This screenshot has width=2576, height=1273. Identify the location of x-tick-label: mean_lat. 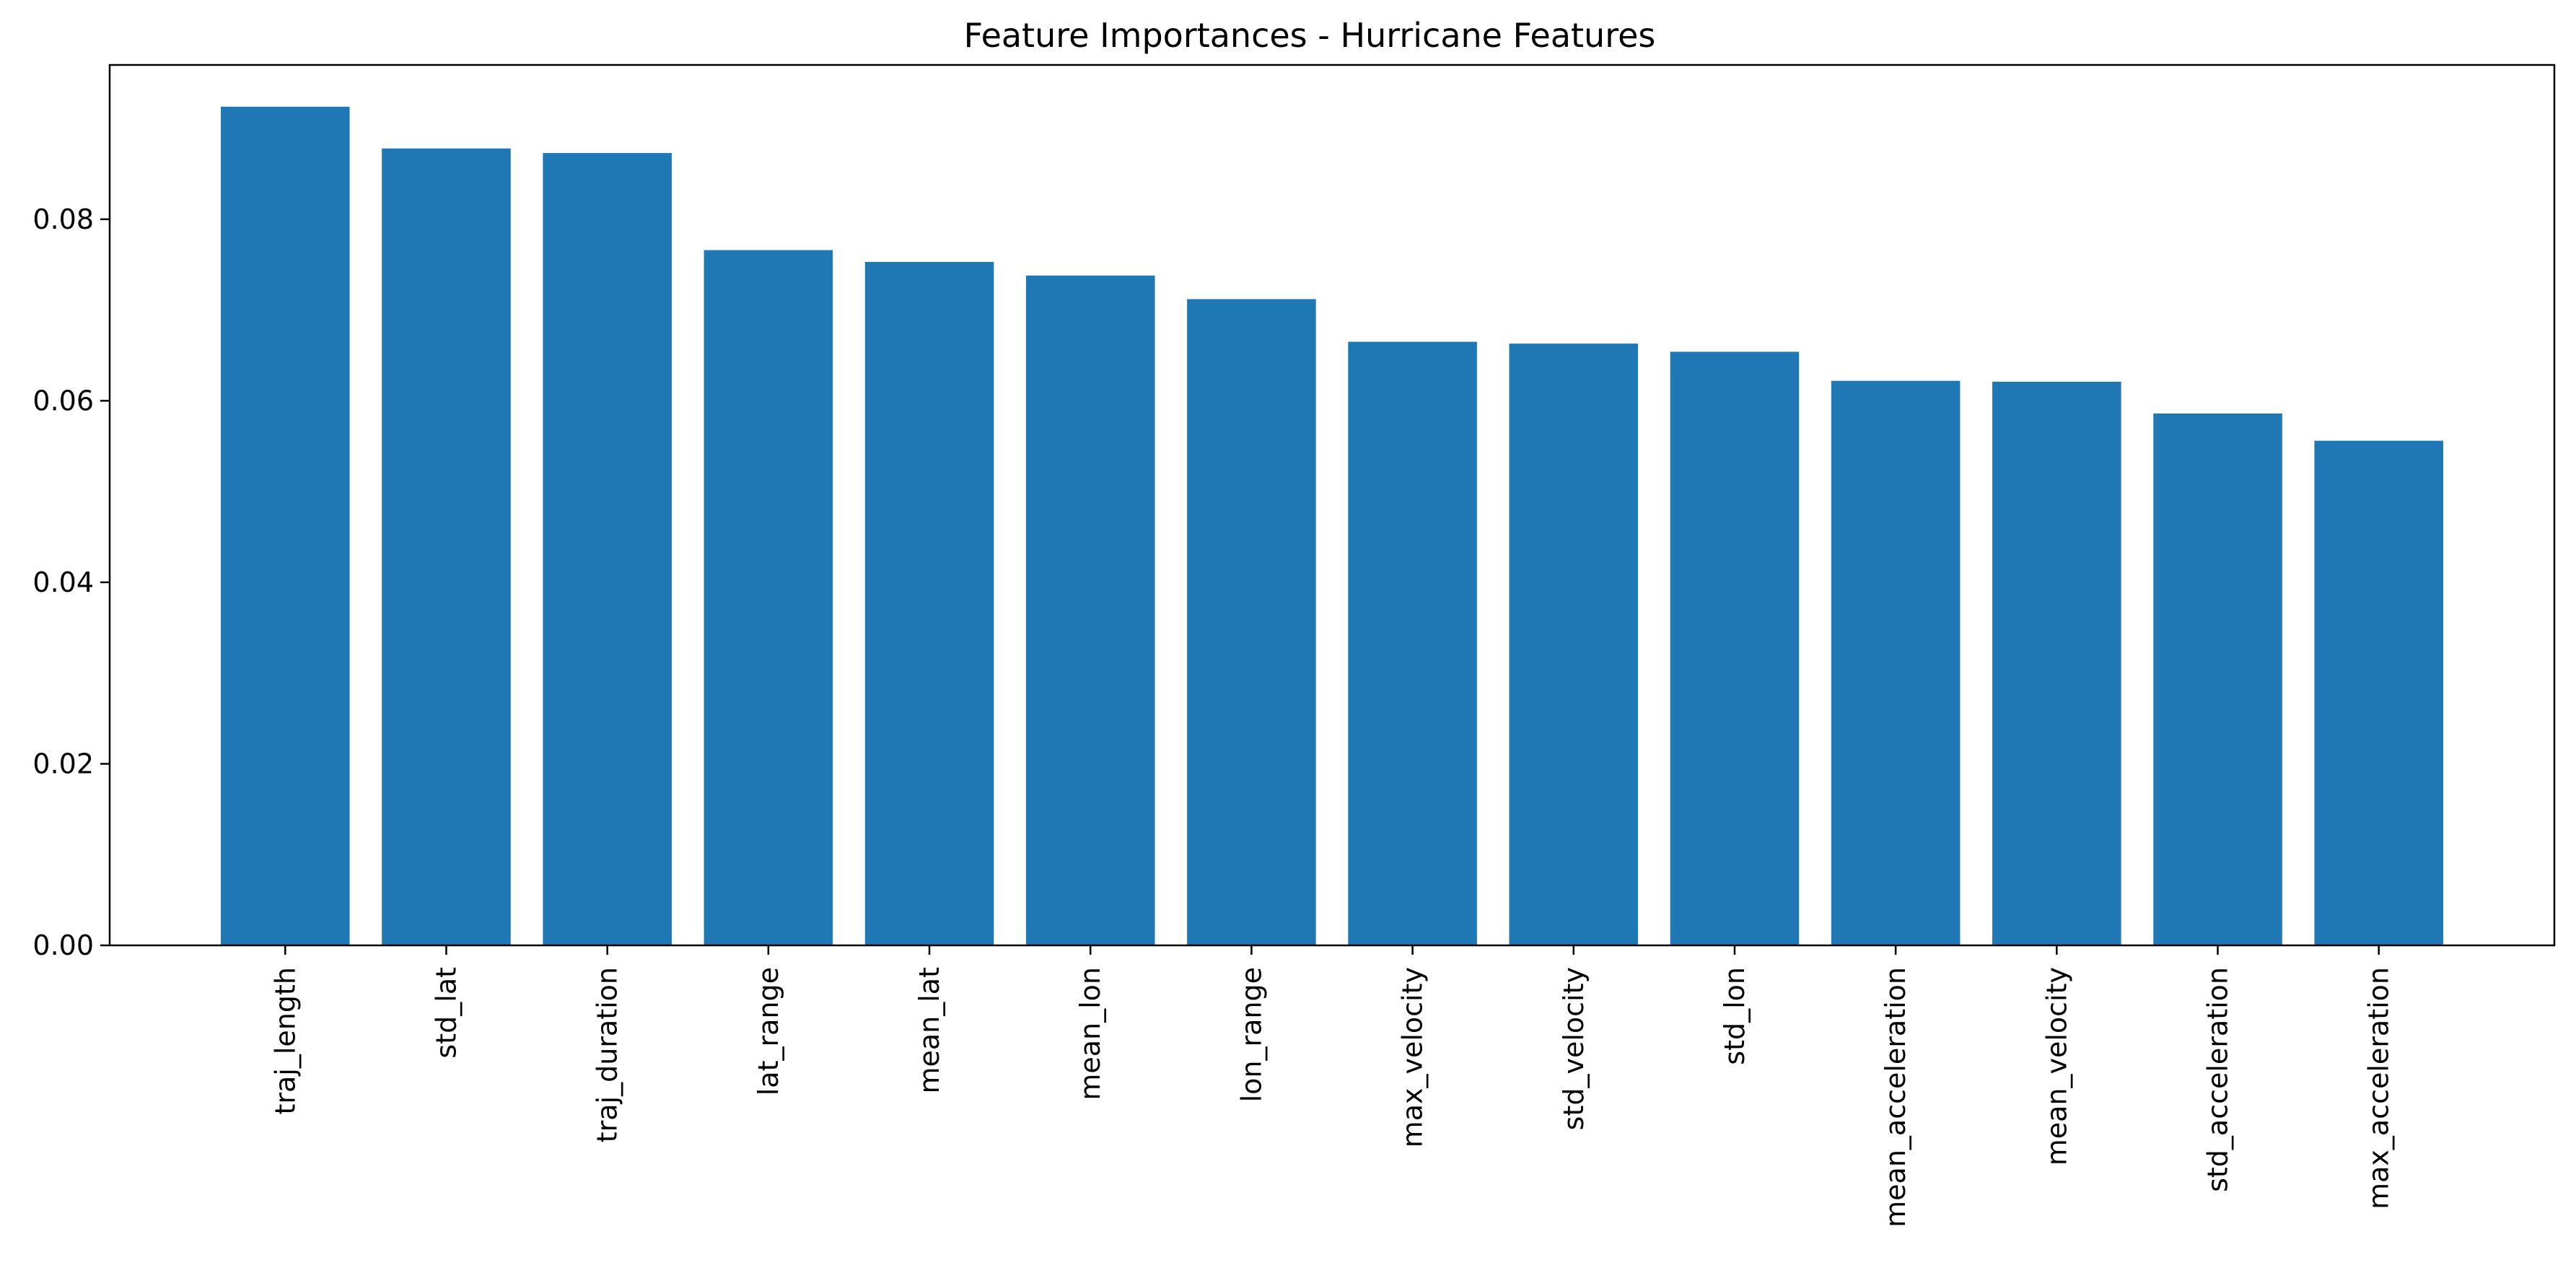
(929, 1030).